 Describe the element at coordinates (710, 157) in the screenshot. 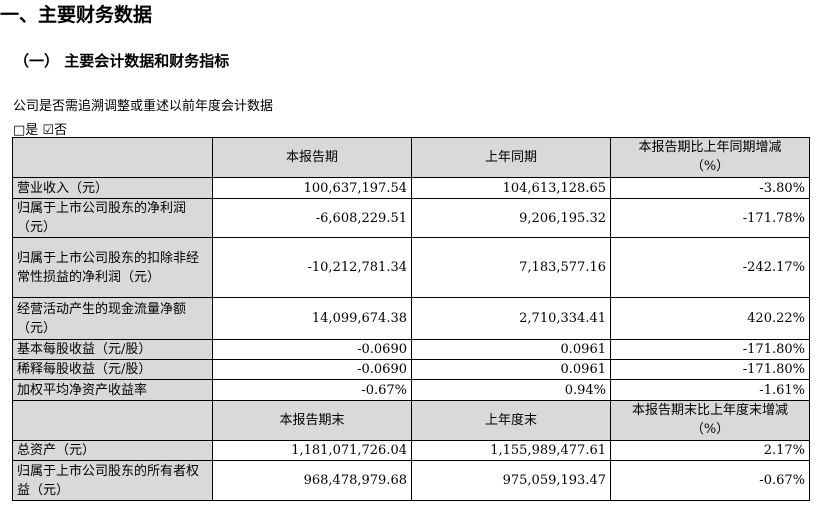

I see `column-header: 本报告期比上年同期增减（%）` at that location.